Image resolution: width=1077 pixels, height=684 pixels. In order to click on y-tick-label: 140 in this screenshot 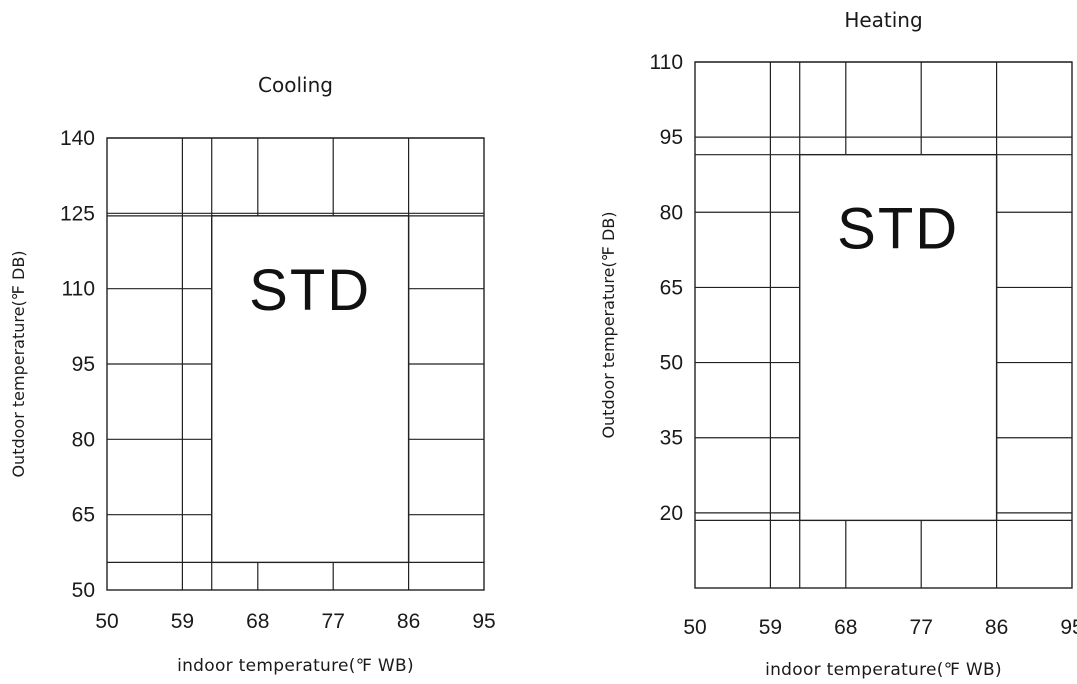, I will do `click(77, 138)`.